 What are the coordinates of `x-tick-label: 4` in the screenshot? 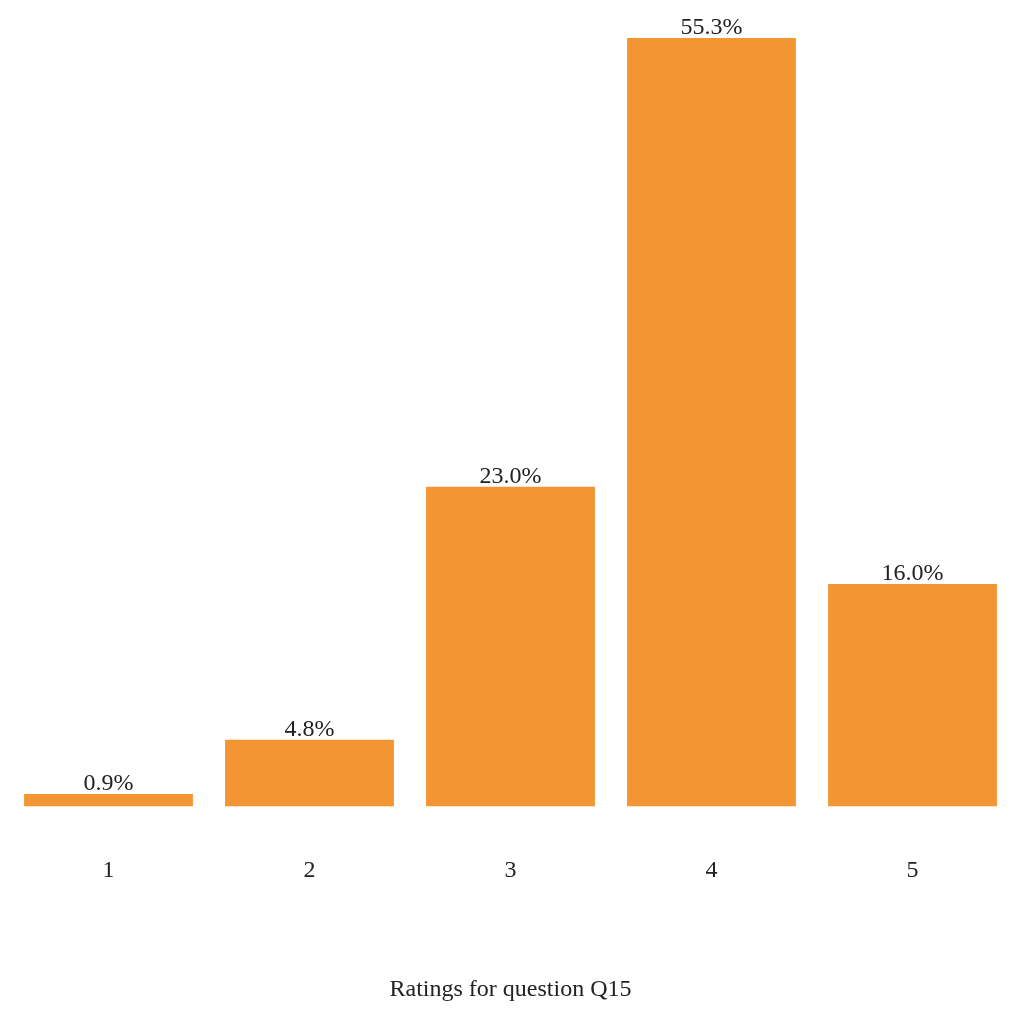 It's located at (711, 869).